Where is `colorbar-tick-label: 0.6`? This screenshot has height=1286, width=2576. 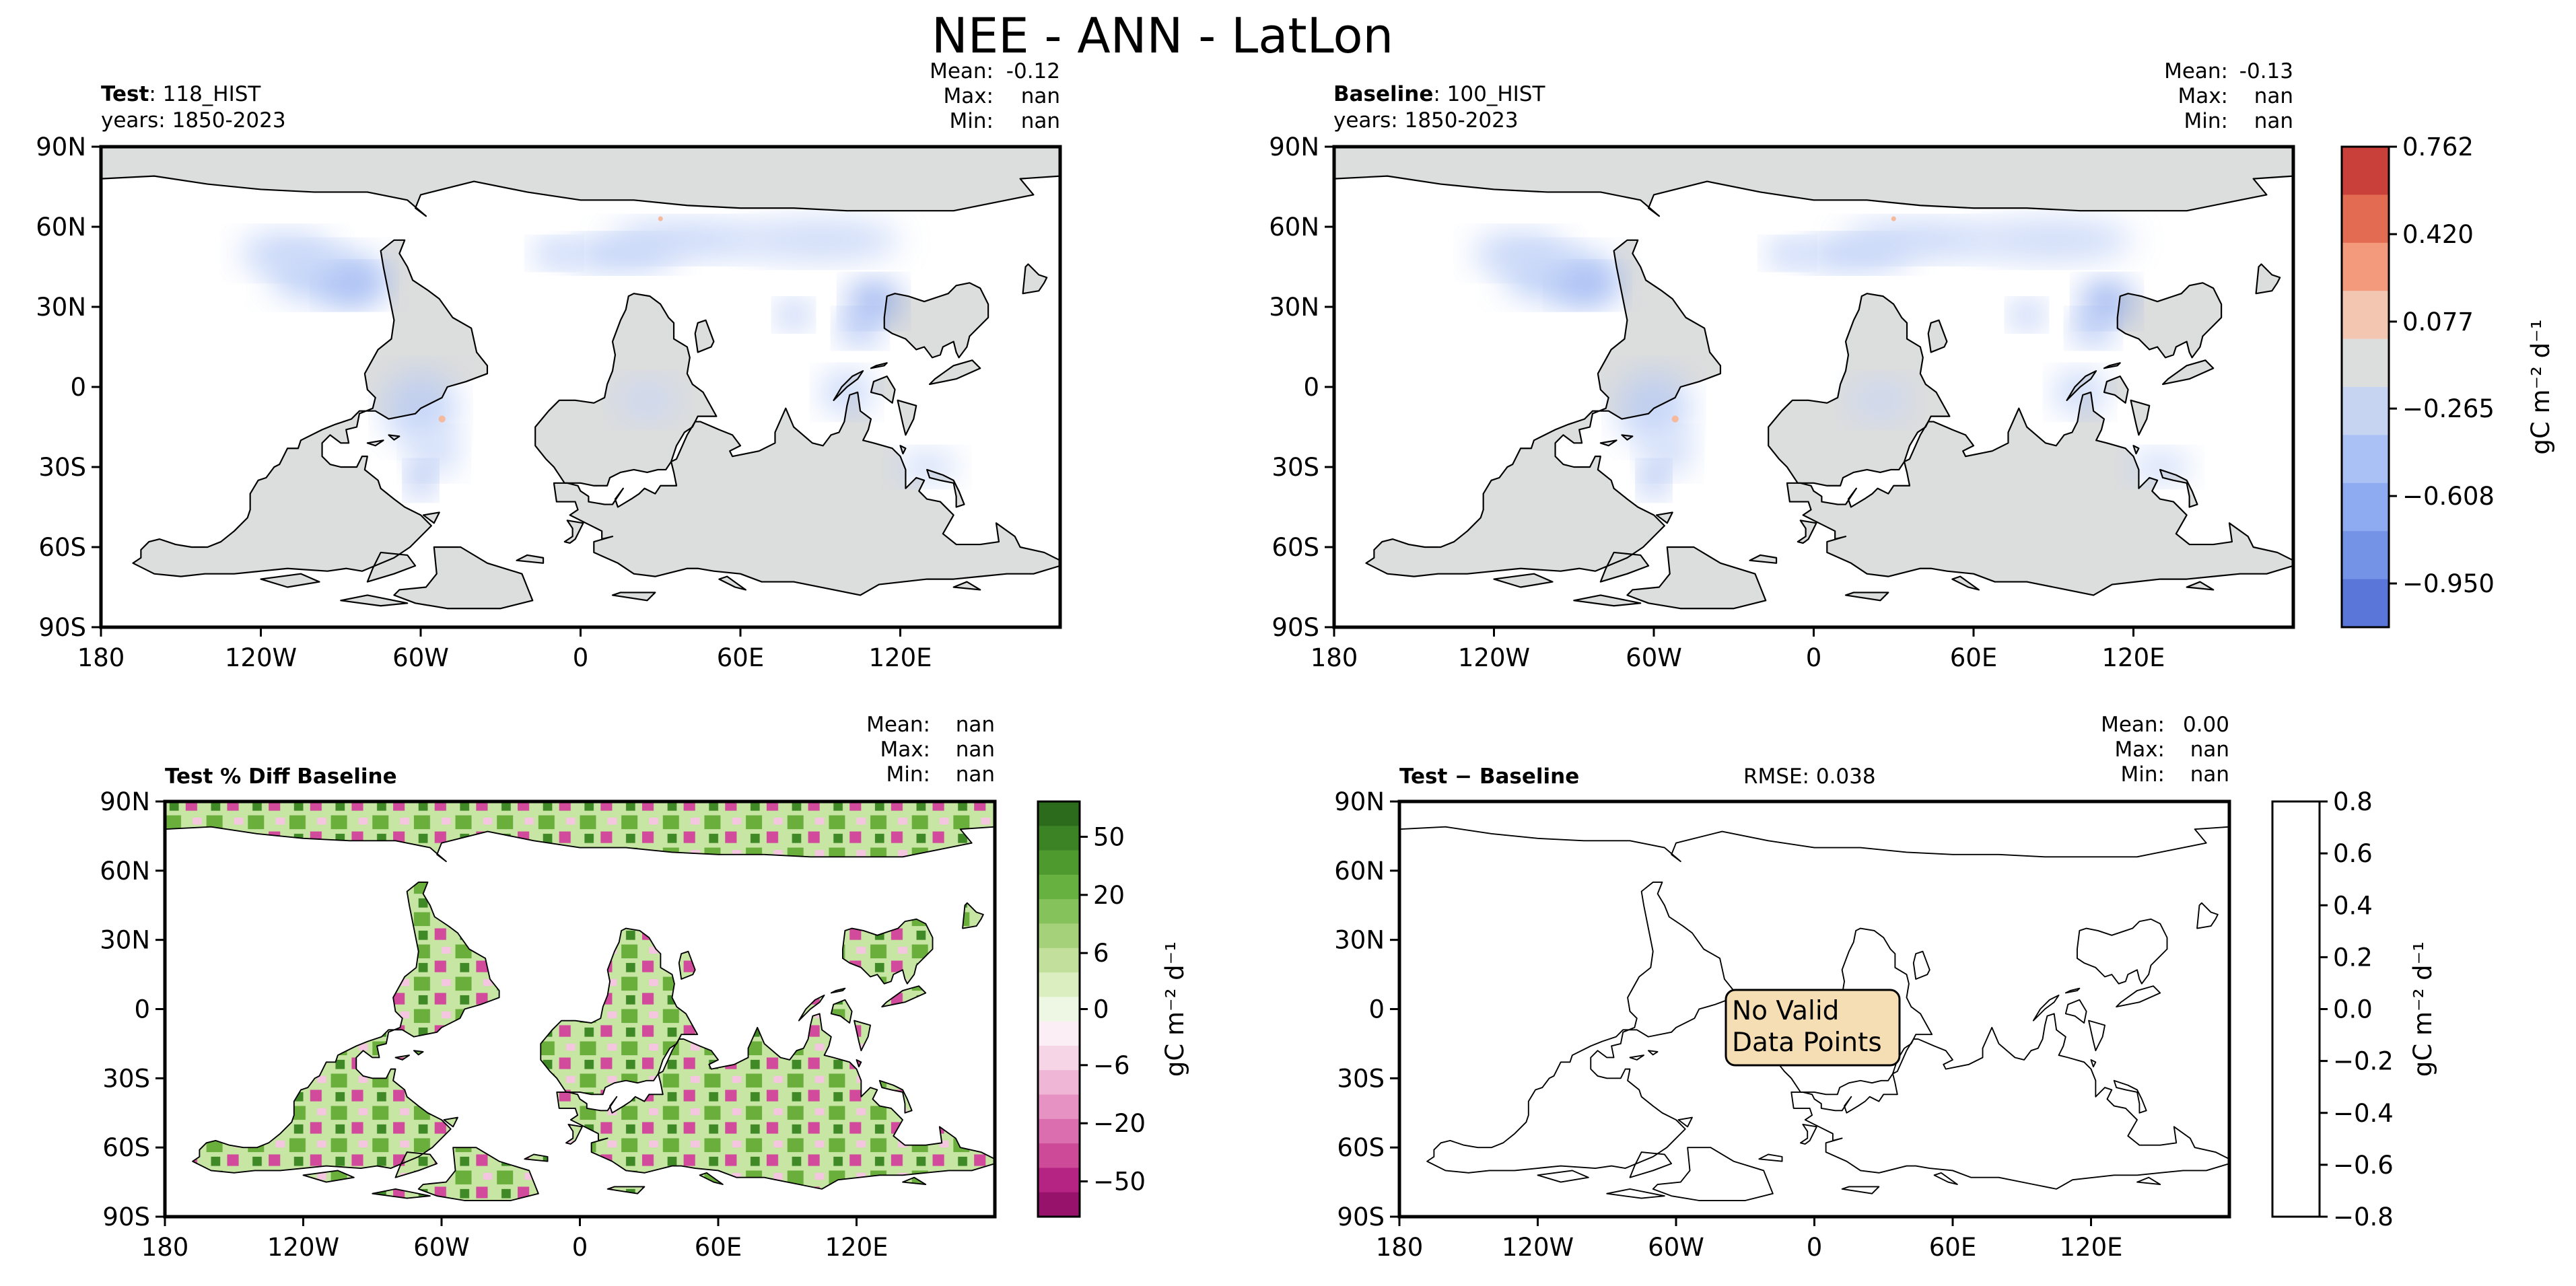
colorbar-tick-label: 0.6 is located at coordinates (2353, 853).